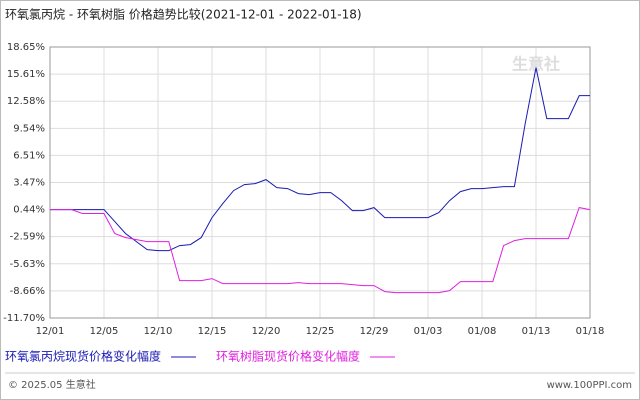 The image size is (640, 400). I want to click on legend-label: 环氧树脂现货价格变化幅度, so click(288, 356).